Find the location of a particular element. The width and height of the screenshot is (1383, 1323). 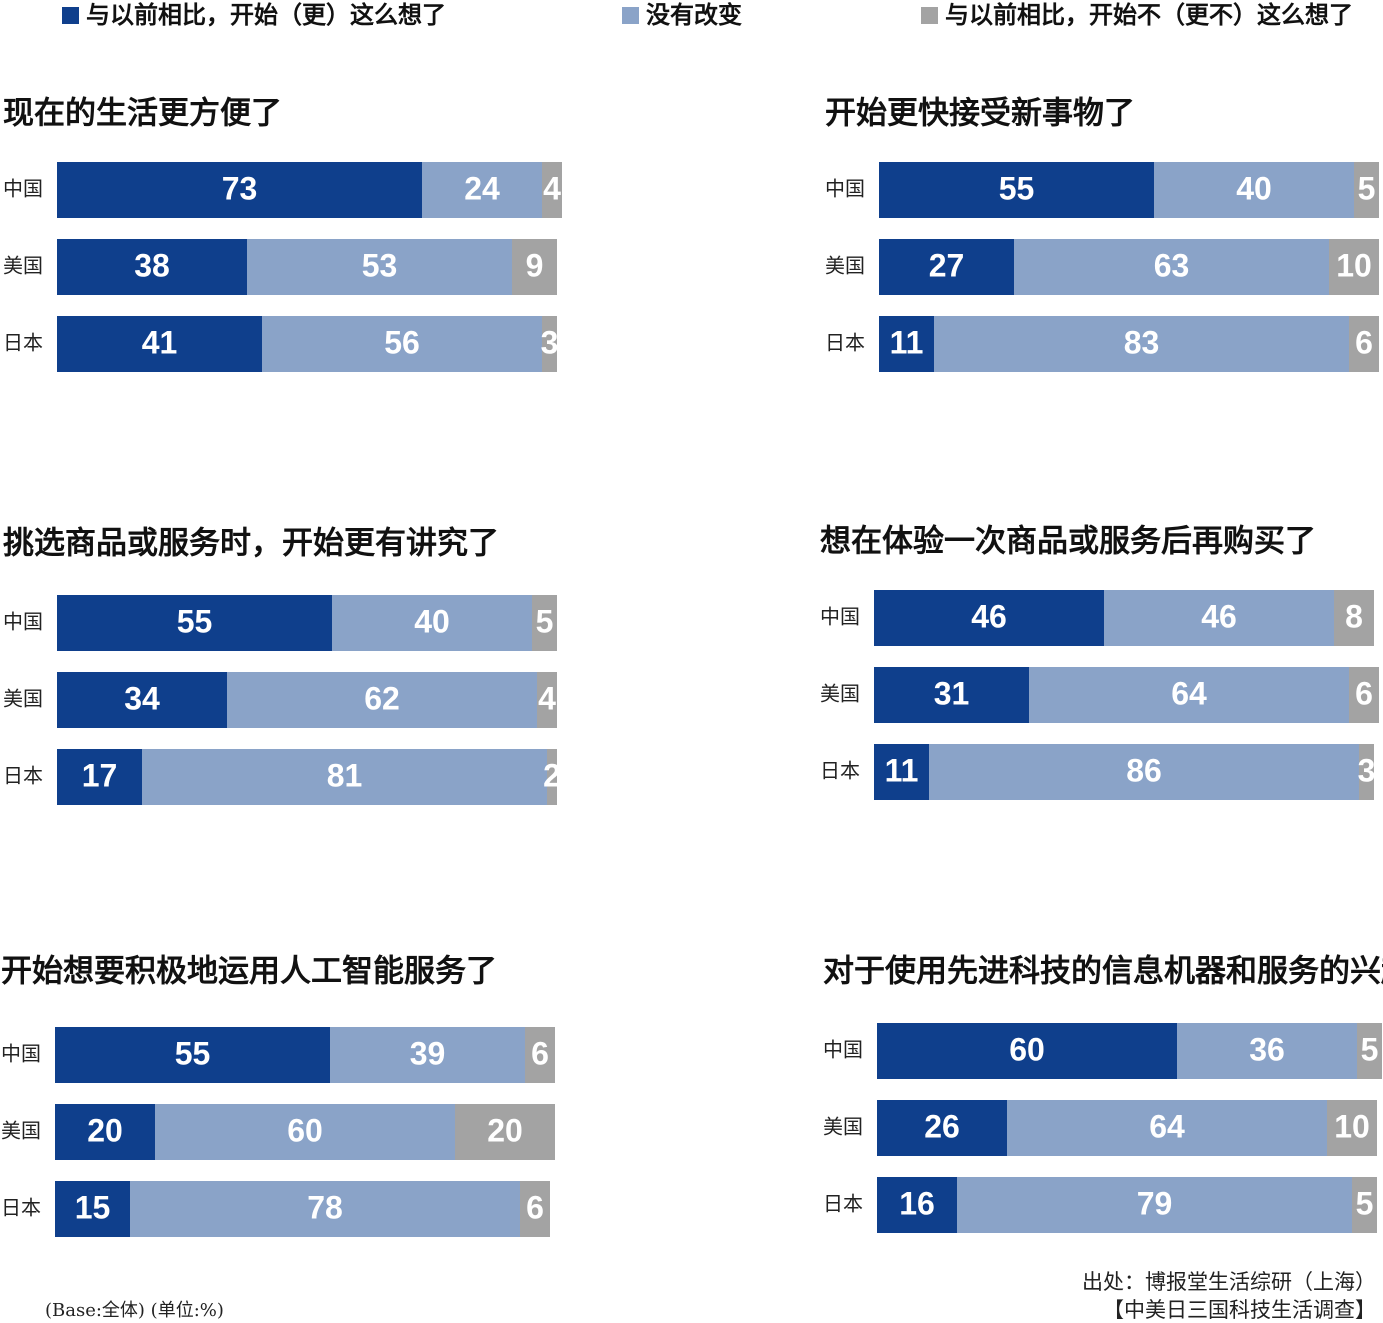

bar-value: 3 is located at coordinates (1367, 770).